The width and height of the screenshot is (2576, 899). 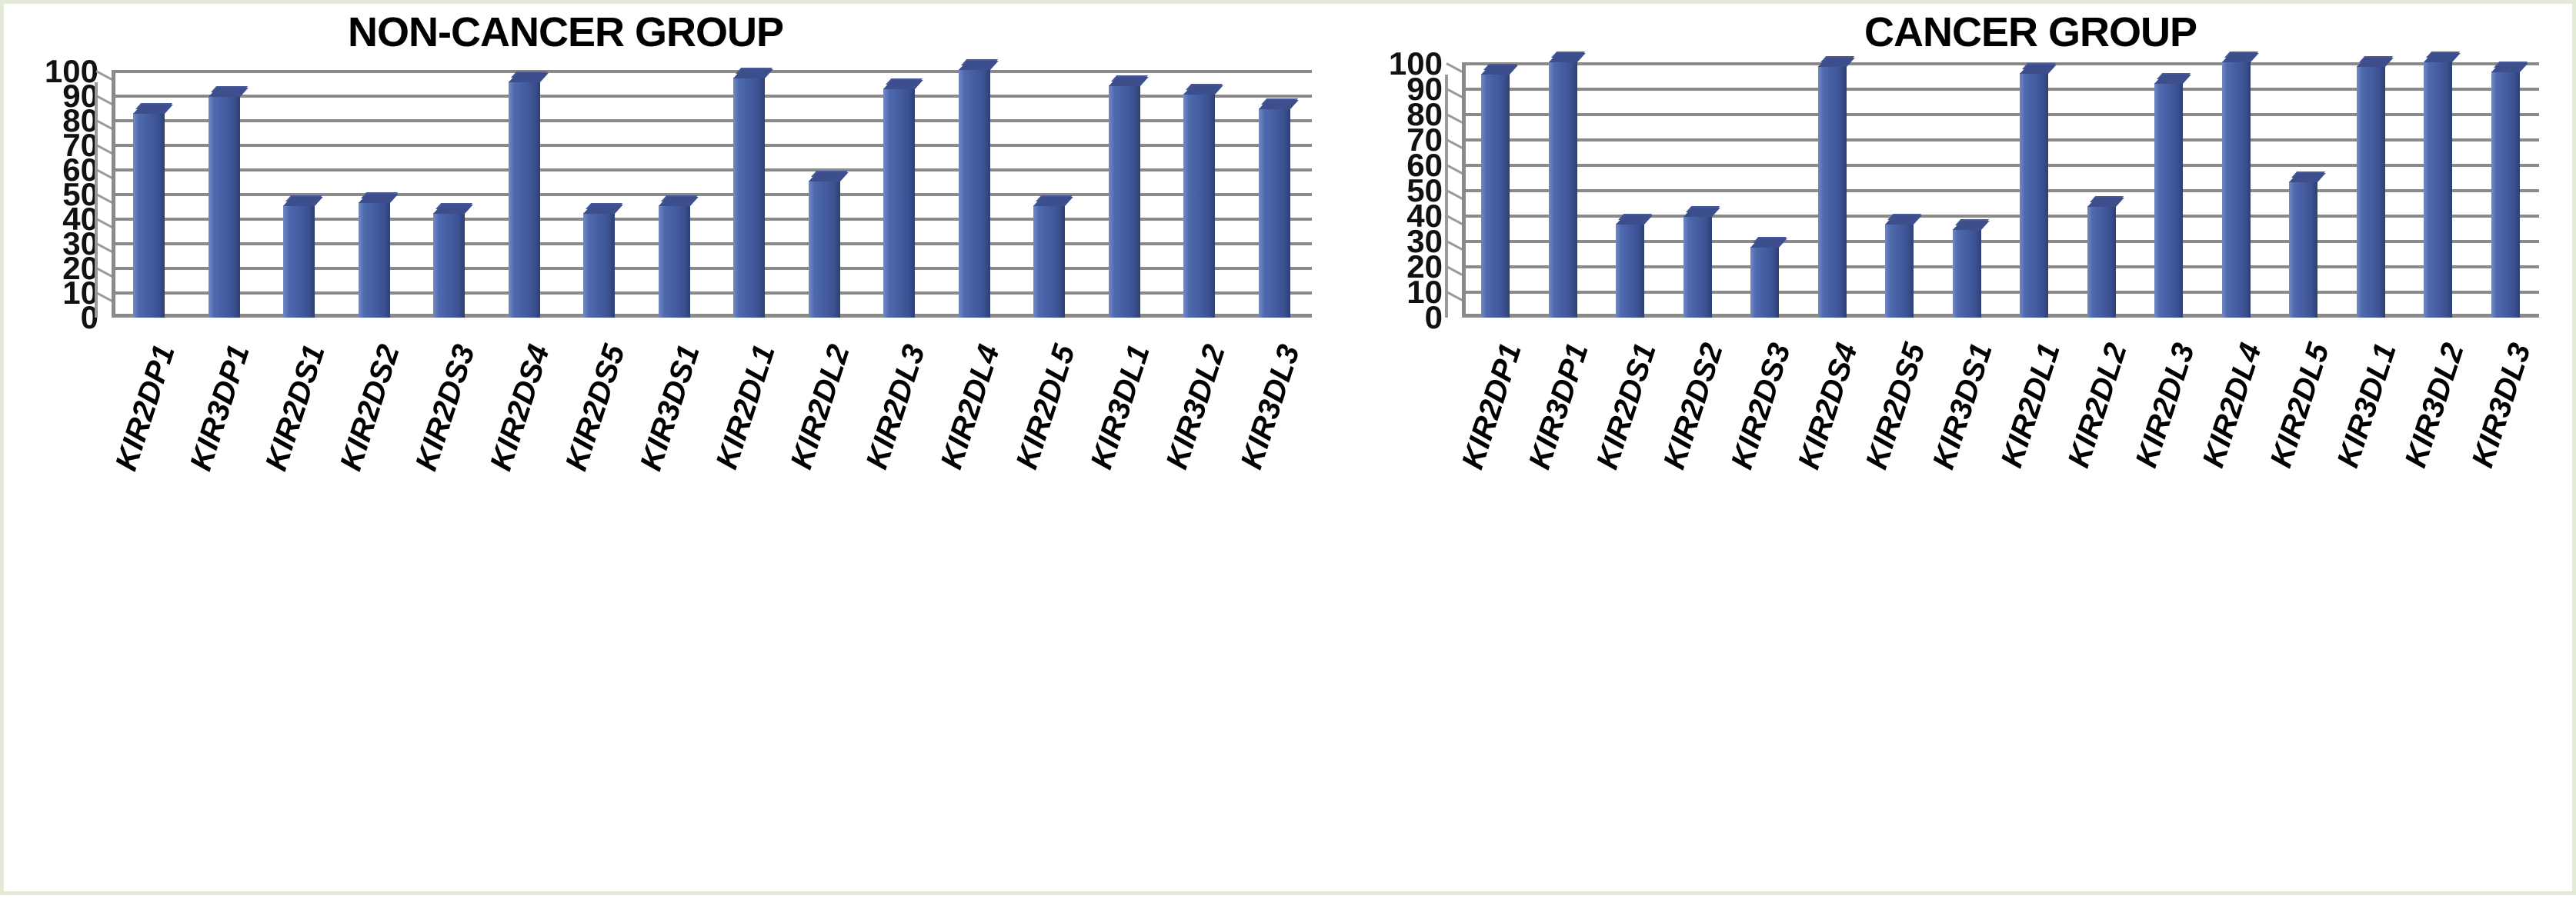 What do you see at coordinates (1274, 451) in the screenshot?
I see `x-label-slot: KIR3DL3` at bounding box center [1274, 451].